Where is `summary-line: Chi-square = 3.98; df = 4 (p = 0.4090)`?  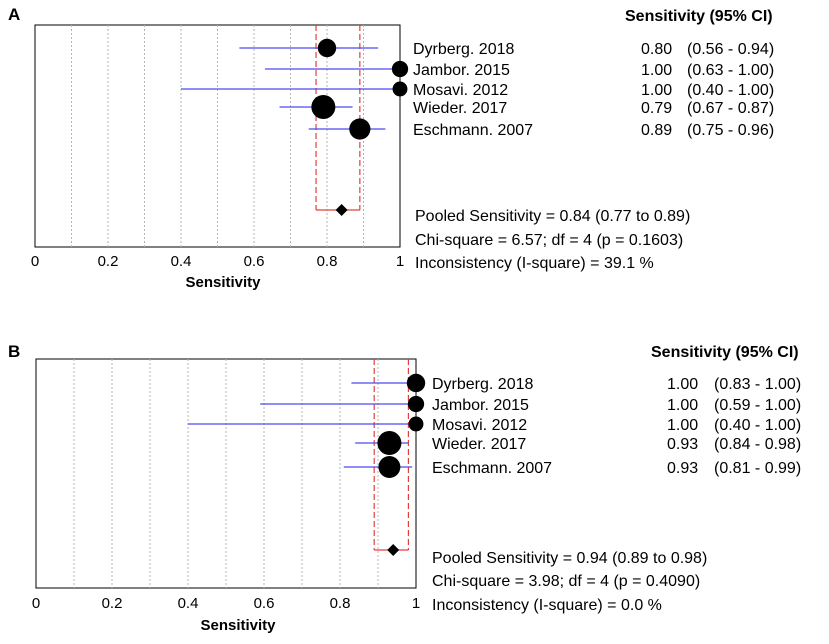
summary-line: Chi-square = 3.98; df = 4 (p = 0.4090) is located at coordinates (566, 581).